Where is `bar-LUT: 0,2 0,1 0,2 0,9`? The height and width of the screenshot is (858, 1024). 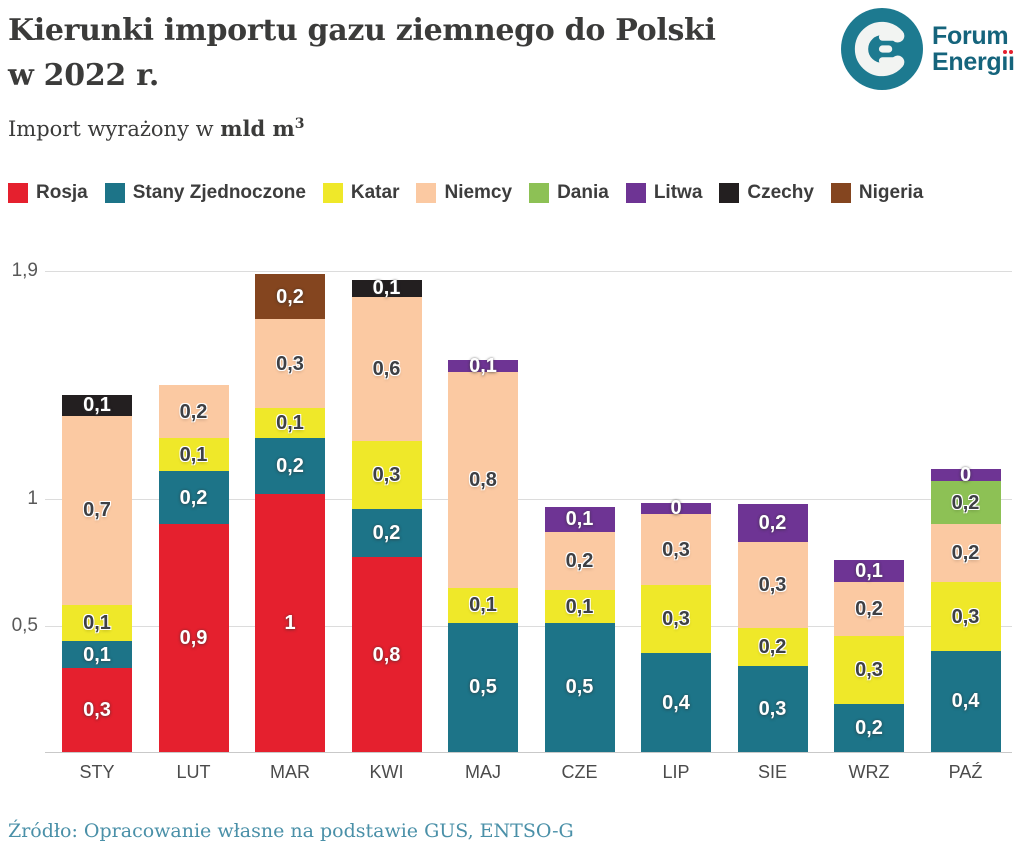
bar-LUT: 0,2 0,1 0,2 0,9 is located at coordinates (193, 568).